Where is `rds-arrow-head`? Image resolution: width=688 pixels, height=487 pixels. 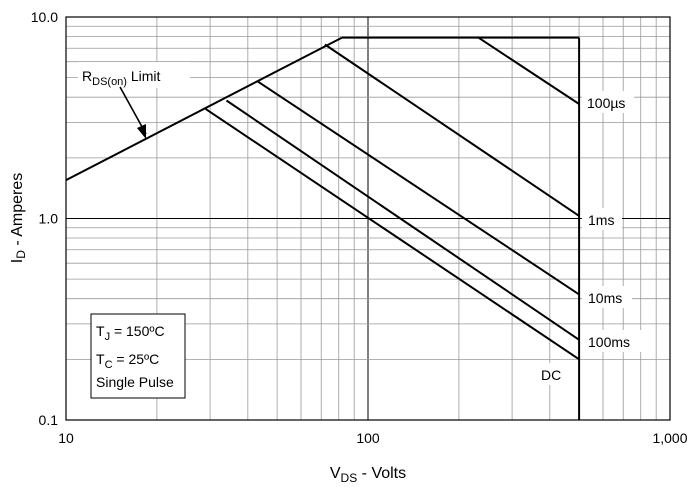
rds-arrow-head is located at coordinates (141, 131).